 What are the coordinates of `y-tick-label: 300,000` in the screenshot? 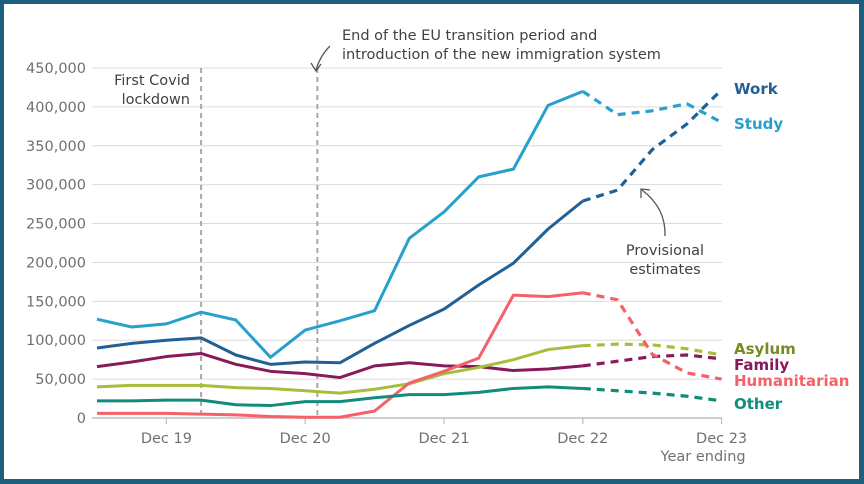 It's located at (56, 186).